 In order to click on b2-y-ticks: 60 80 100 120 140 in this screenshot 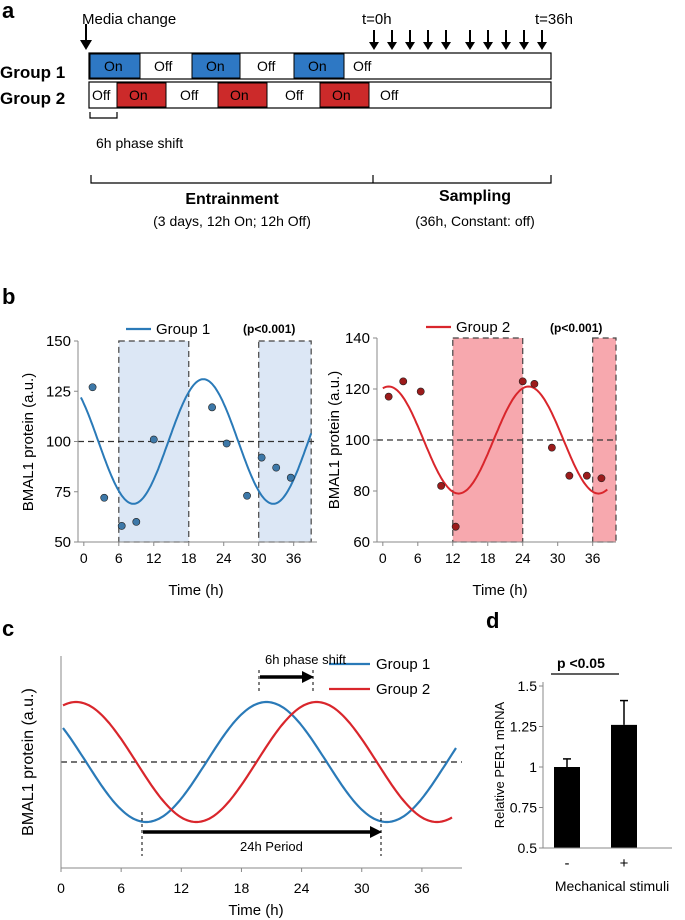, I will do `click(361, 440)`.